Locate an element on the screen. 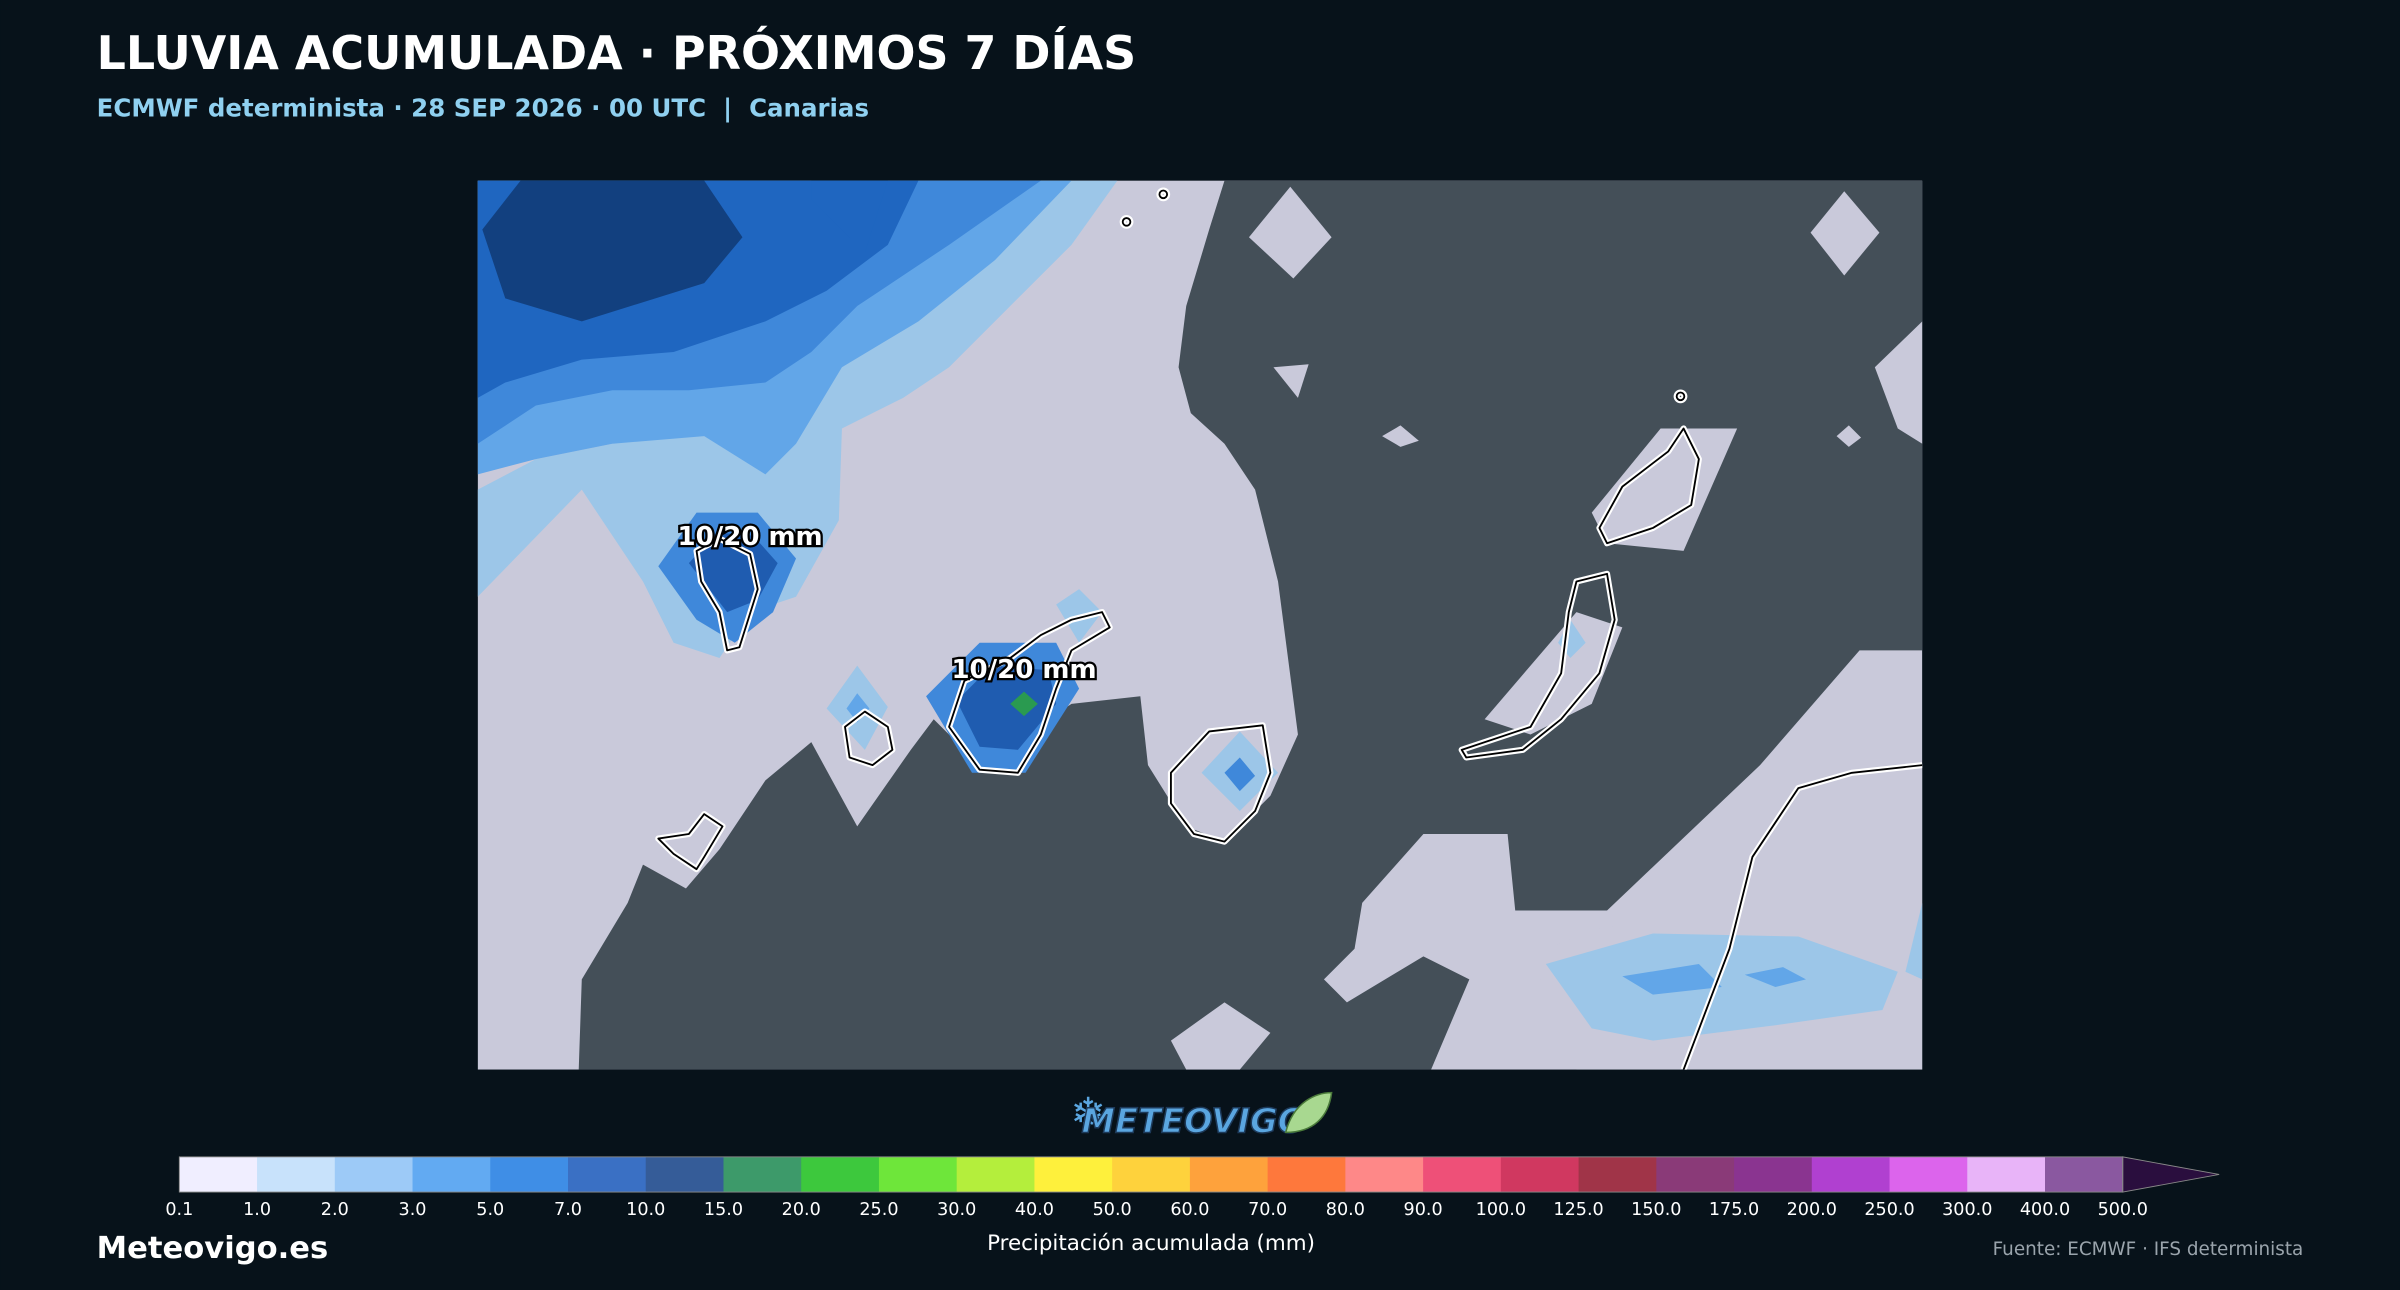 This screenshot has height=1290, width=2400. colorbar-tick-label: 60.0 is located at coordinates (1189, 1210).